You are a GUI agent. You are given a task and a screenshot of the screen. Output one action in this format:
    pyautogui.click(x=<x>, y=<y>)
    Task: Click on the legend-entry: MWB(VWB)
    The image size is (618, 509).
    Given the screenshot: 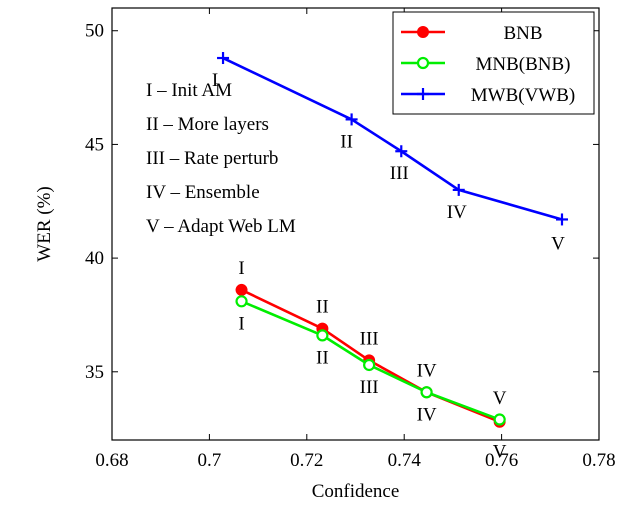 What is the action you would take?
    pyautogui.click(x=488, y=95)
    